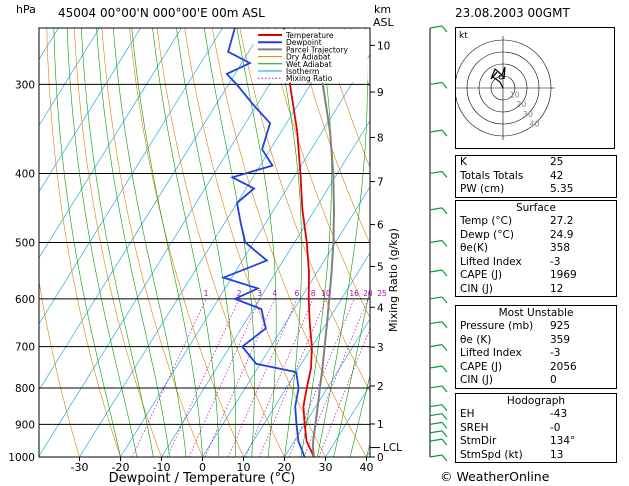 This screenshot has height=486, width=629. Describe the element at coordinates (487, 234) in the screenshot. I see `row-key: Dewp (°C)` at that location.